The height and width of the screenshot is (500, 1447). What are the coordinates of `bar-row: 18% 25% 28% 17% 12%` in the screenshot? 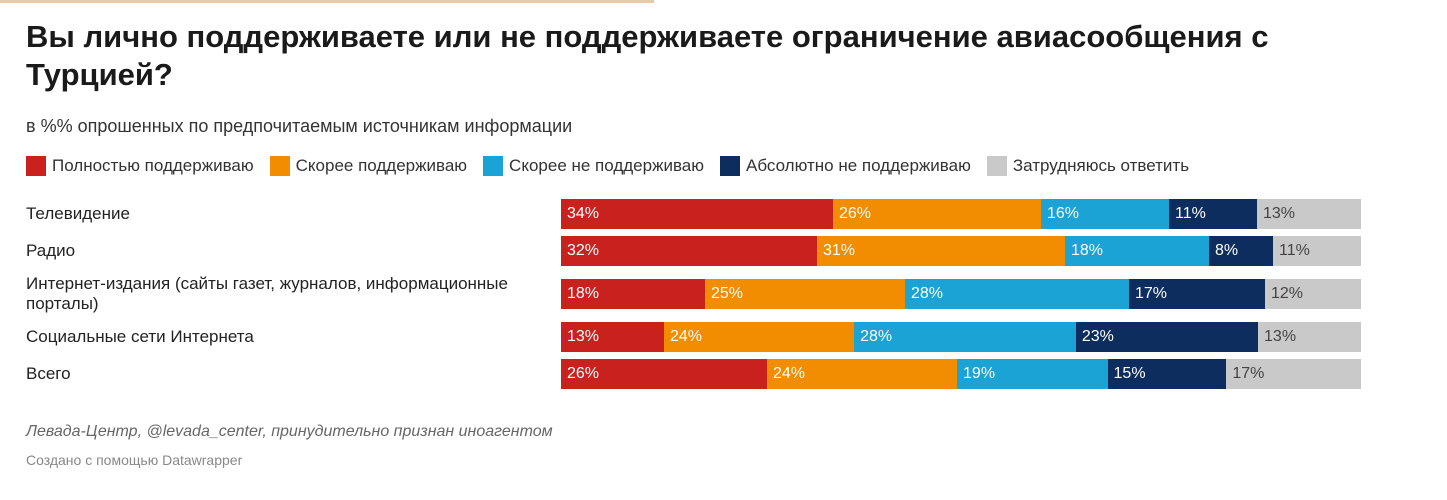 It's located at (961, 294).